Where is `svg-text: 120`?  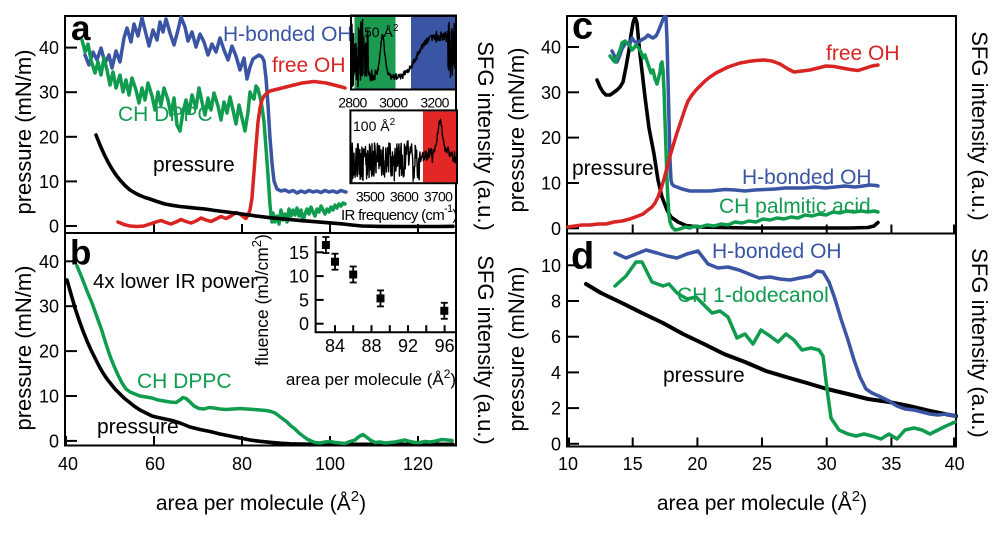 svg-text: 120 is located at coordinates (418, 464).